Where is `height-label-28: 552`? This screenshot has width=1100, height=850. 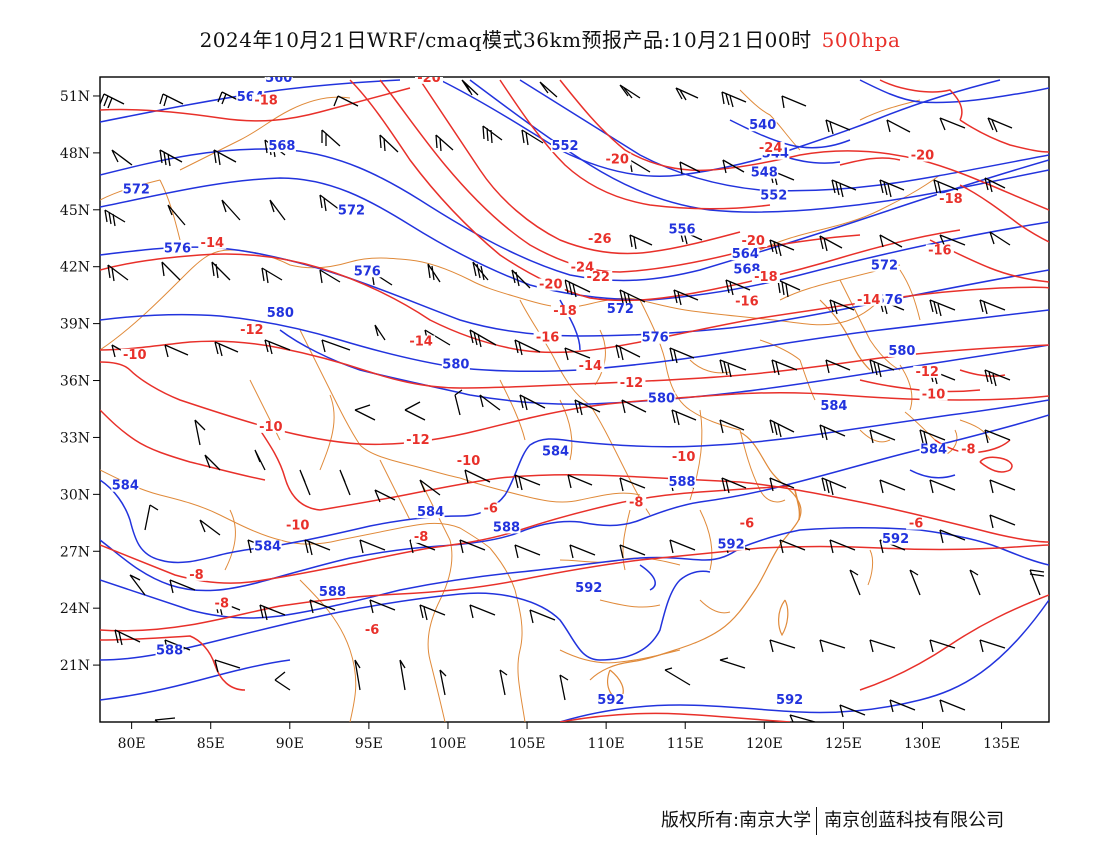
height-label-28: 552 is located at coordinates (773, 195).